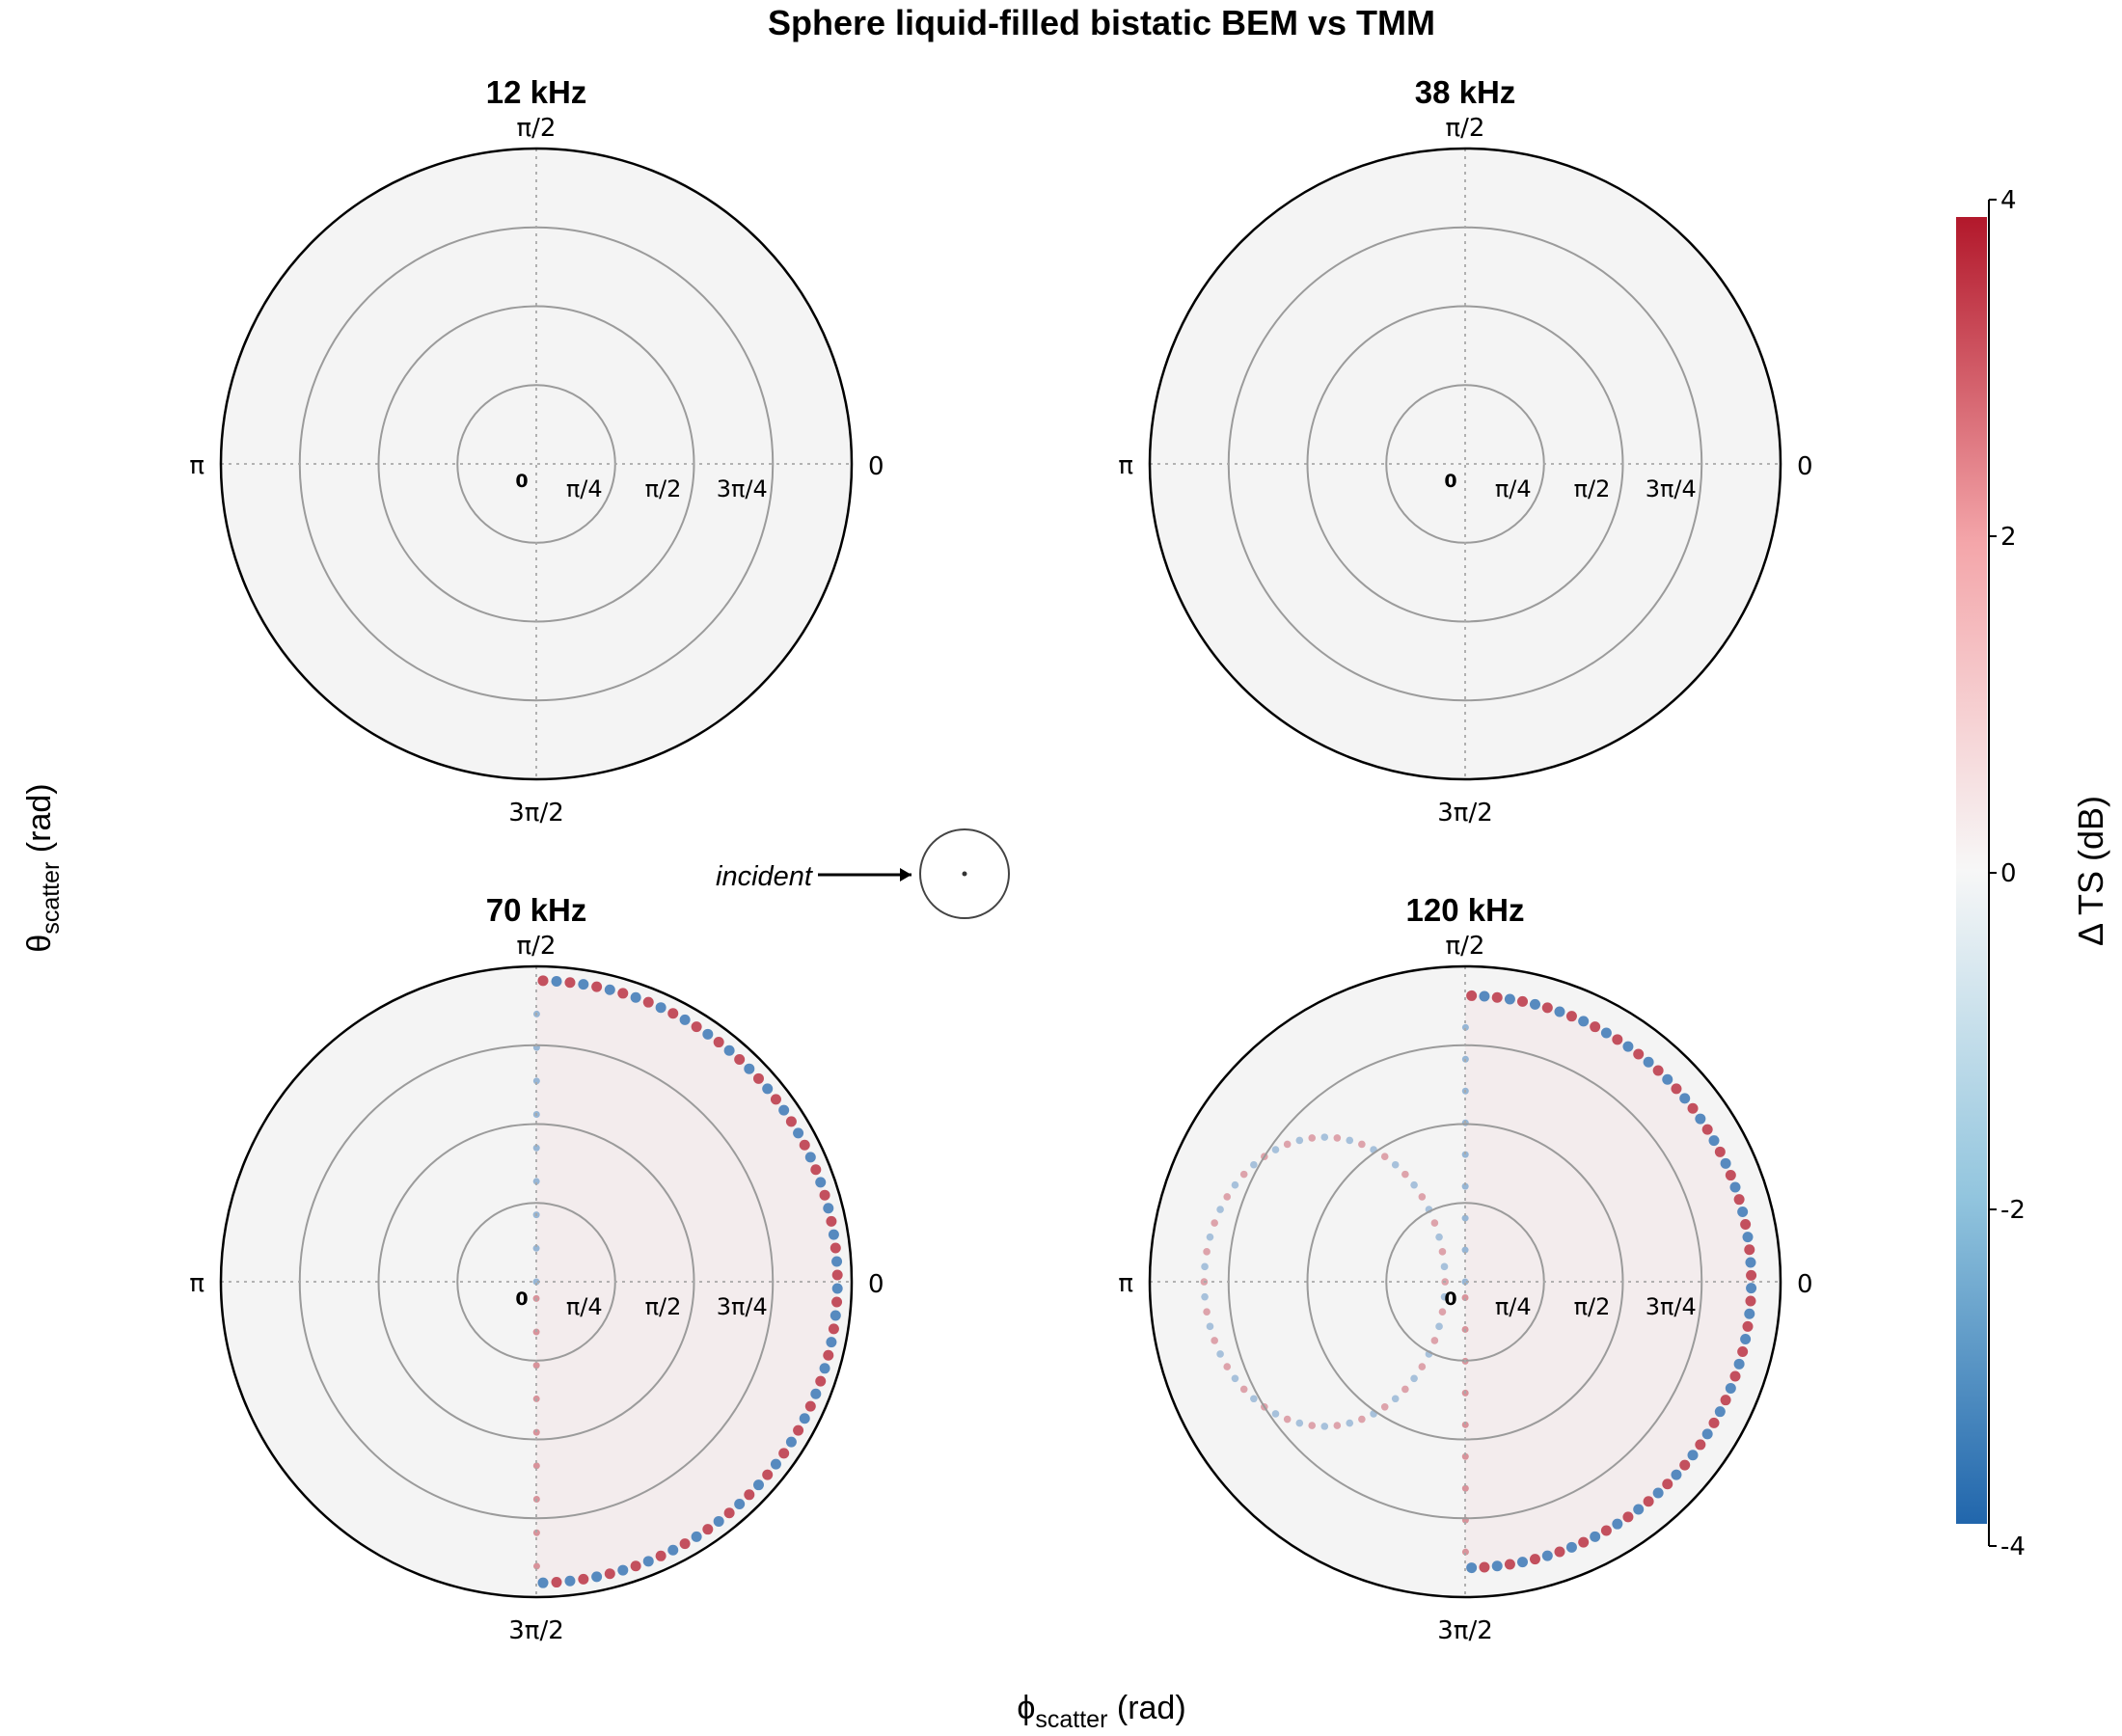  Describe the element at coordinates (1465, 464) in the screenshot. I see `panel-outline` at that location.